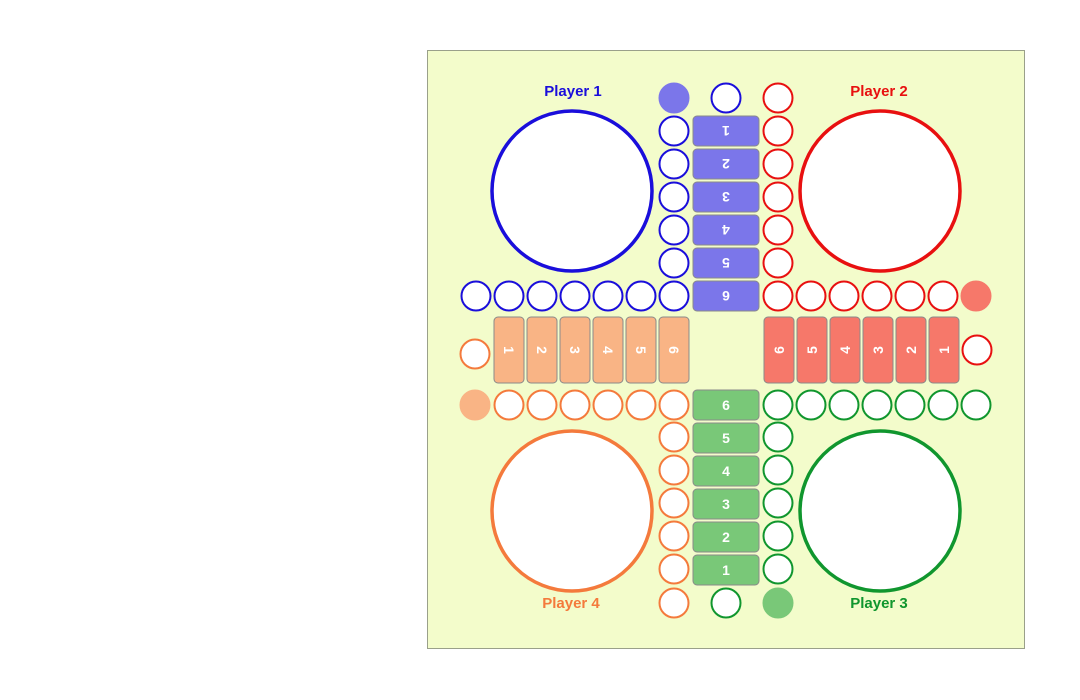  I want to click on start-field-p4, so click(475, 405).